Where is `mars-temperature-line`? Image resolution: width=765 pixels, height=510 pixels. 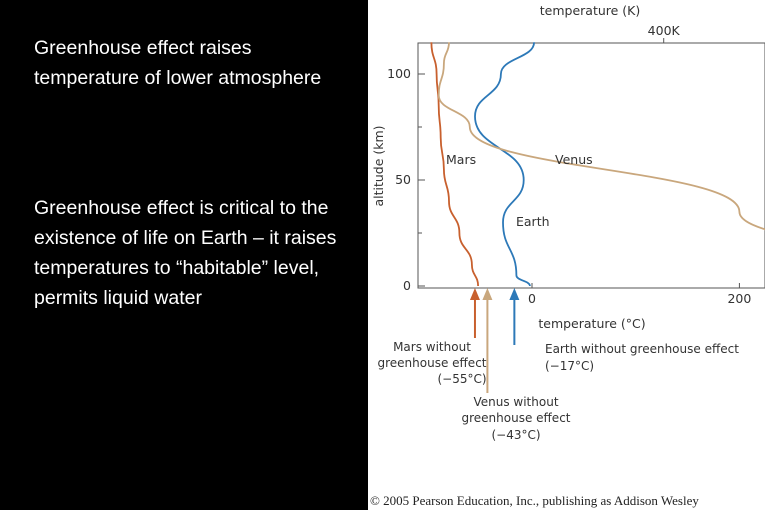
mars-temperature-line is located at coordinates (454, 164).